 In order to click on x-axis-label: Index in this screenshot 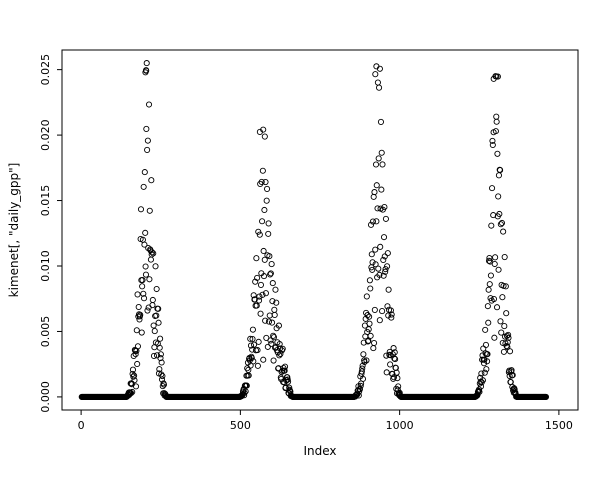, I will do `click(319, 451)`.